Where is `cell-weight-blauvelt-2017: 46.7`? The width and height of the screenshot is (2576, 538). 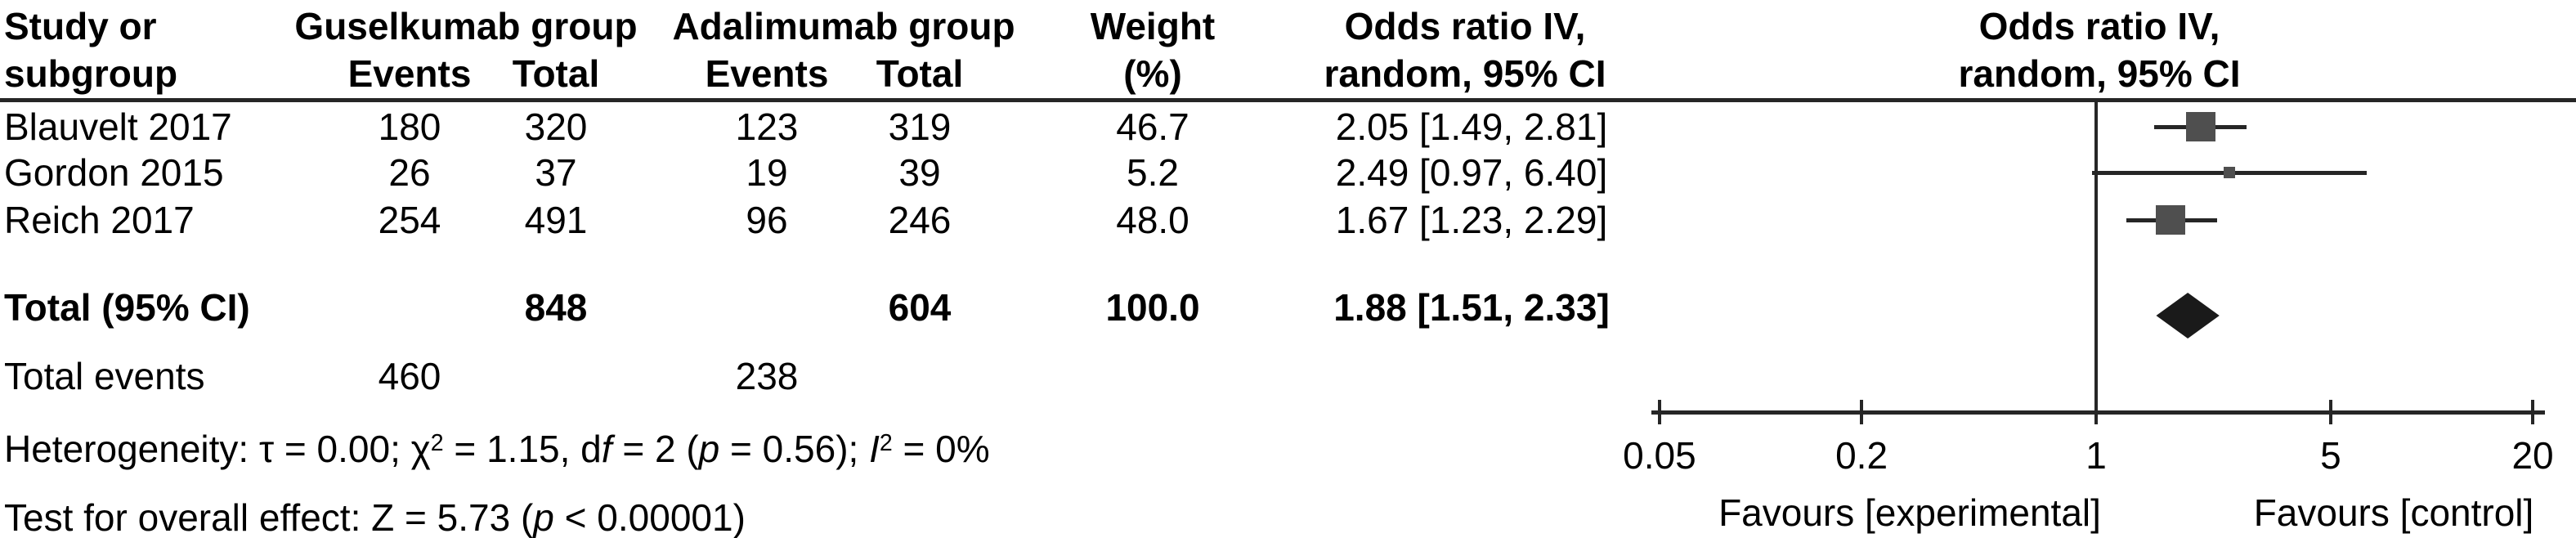
cell-weight-blauvelt-2017: 46.7 is located at coordinates (1153, 127).